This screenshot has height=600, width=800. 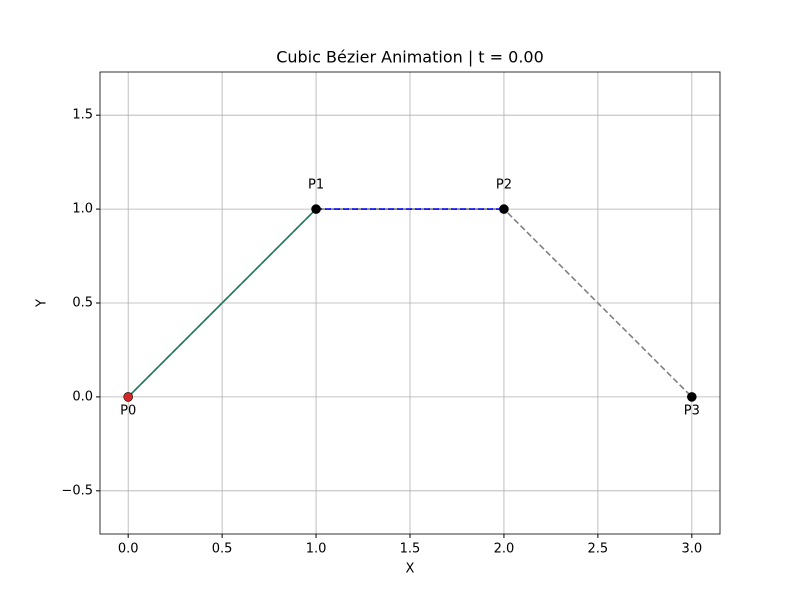 I want to click on x-tick-label: 0.5, so click(x=222, y=549).